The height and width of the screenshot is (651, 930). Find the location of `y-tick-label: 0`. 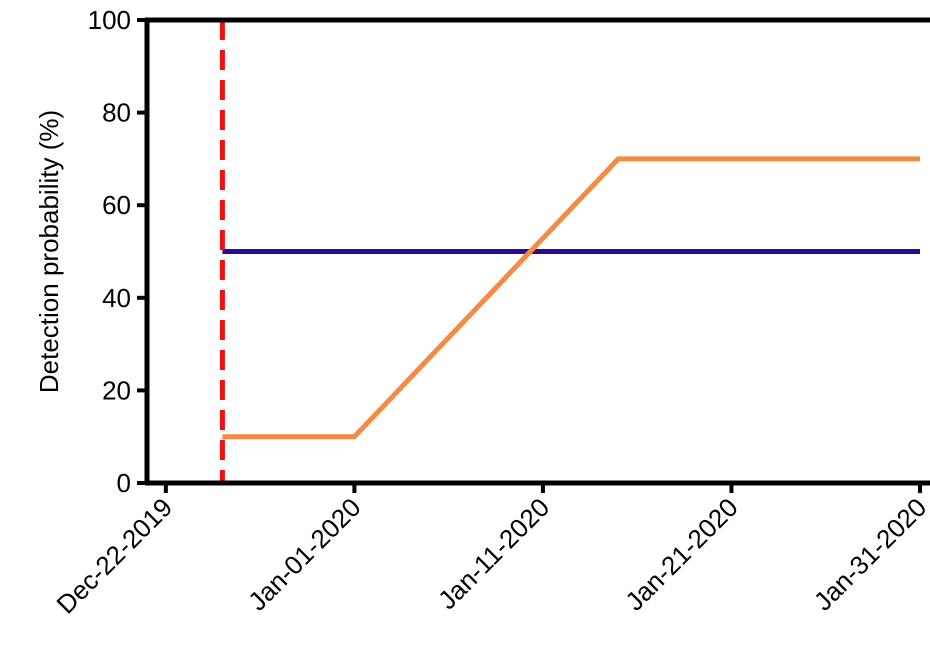

y-tick-label: 0 is located at coordinates (124, 483).